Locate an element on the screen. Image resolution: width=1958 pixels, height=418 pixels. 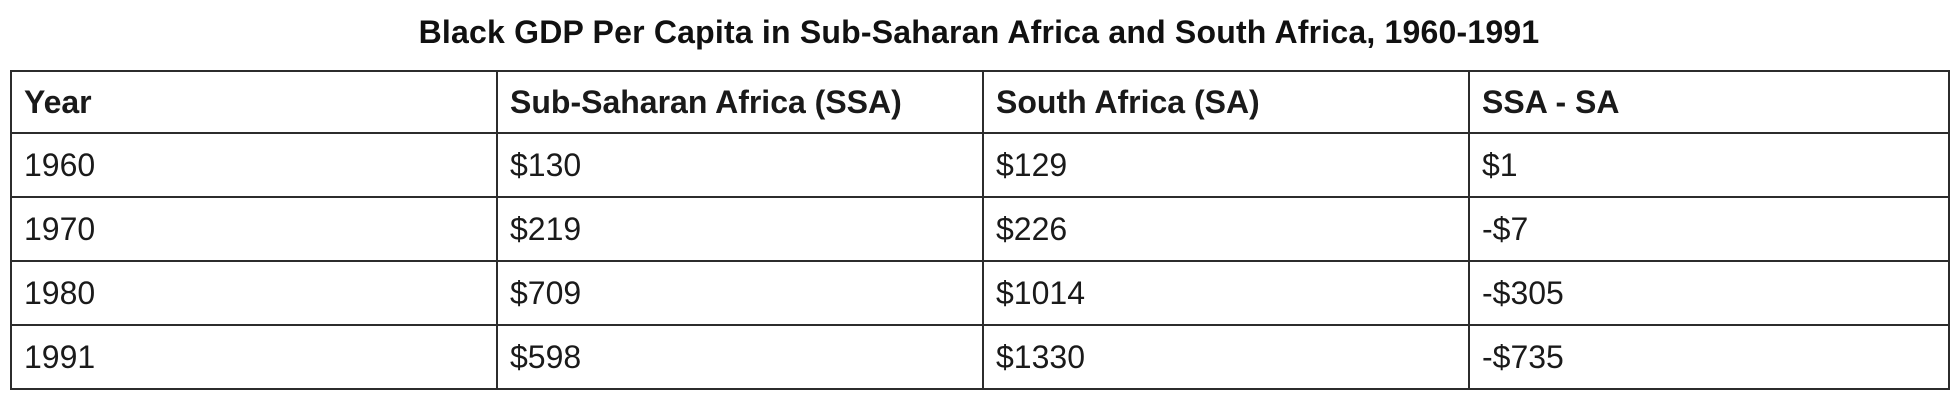
cell-diff: -$735 is located at coordinates (1709, 357).